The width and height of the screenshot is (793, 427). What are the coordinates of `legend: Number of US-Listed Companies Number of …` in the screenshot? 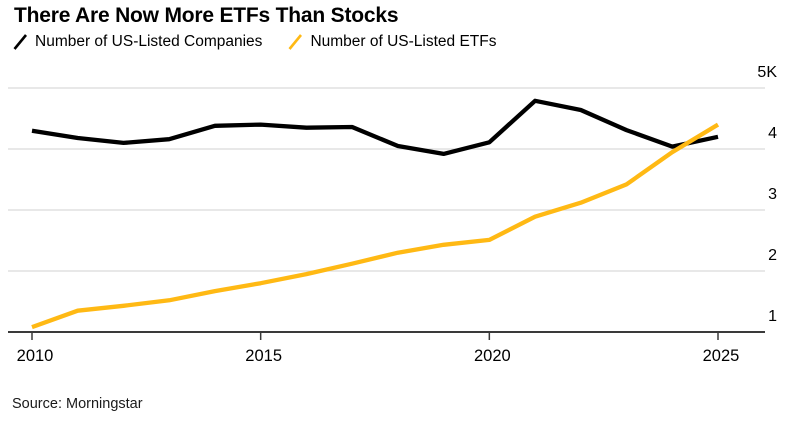 It's located at (255, 42).